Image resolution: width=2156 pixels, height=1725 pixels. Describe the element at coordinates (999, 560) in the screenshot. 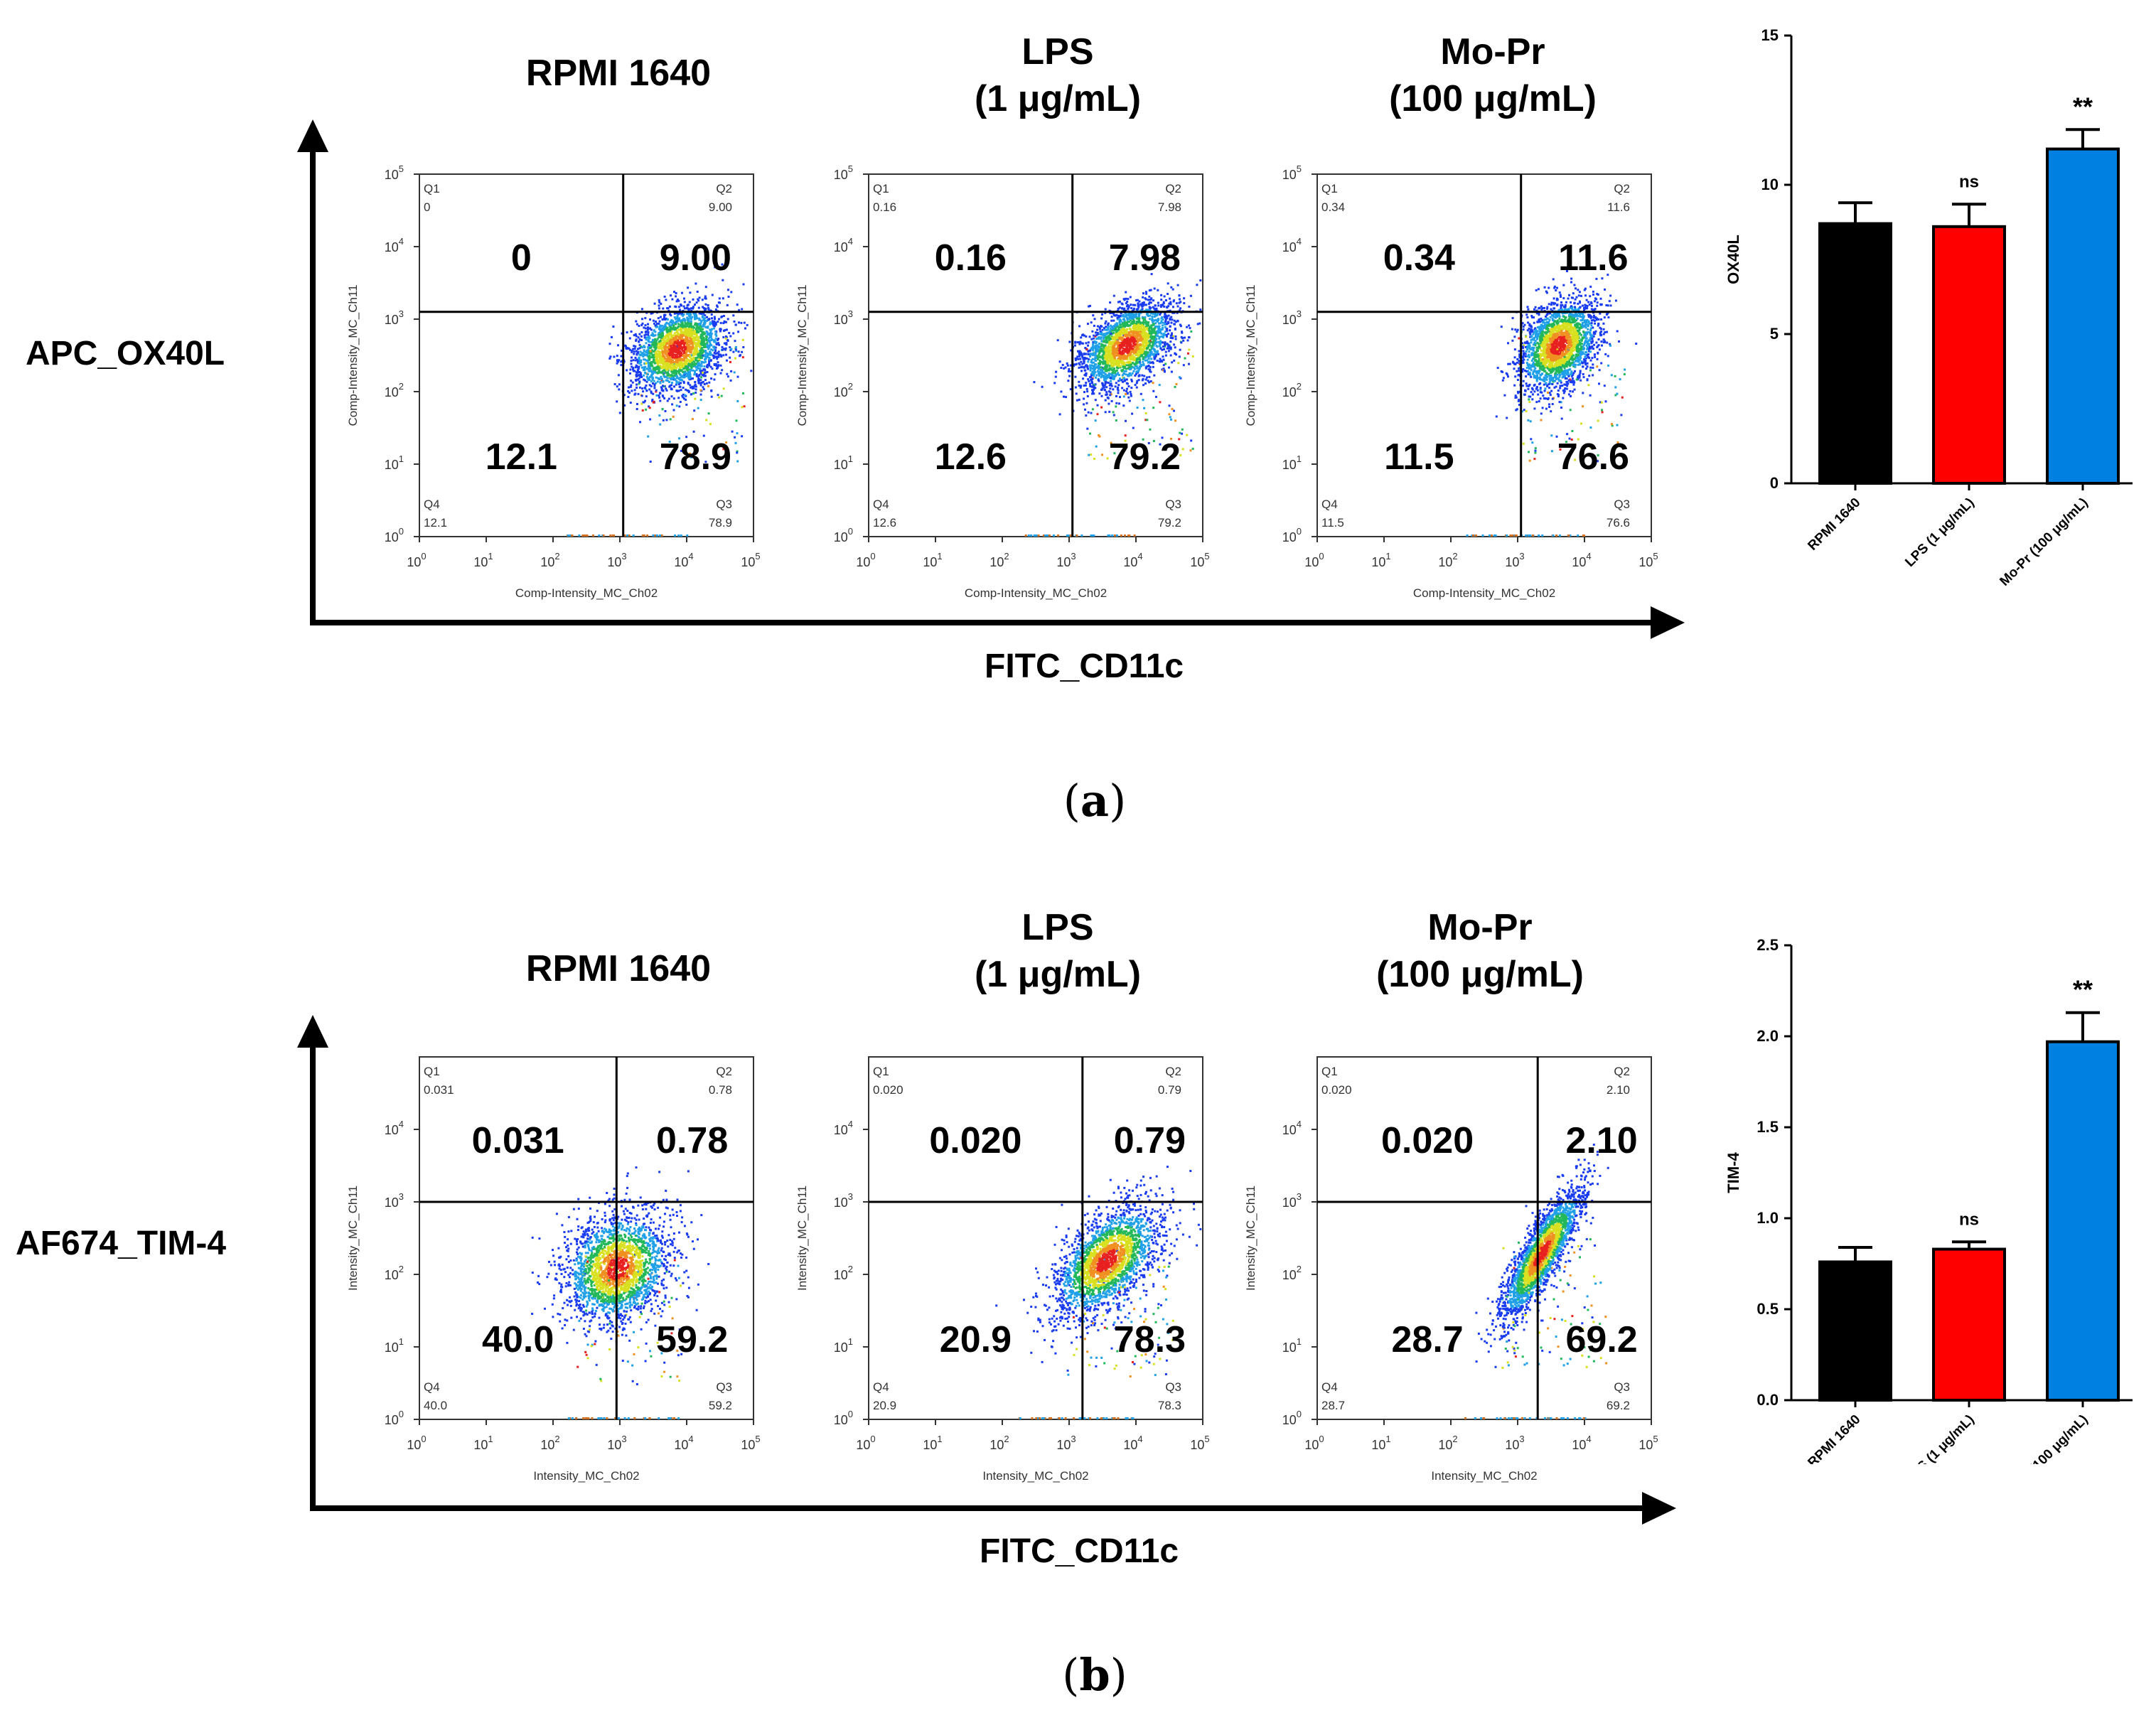

I see `x-tick-label: 102` at that location.